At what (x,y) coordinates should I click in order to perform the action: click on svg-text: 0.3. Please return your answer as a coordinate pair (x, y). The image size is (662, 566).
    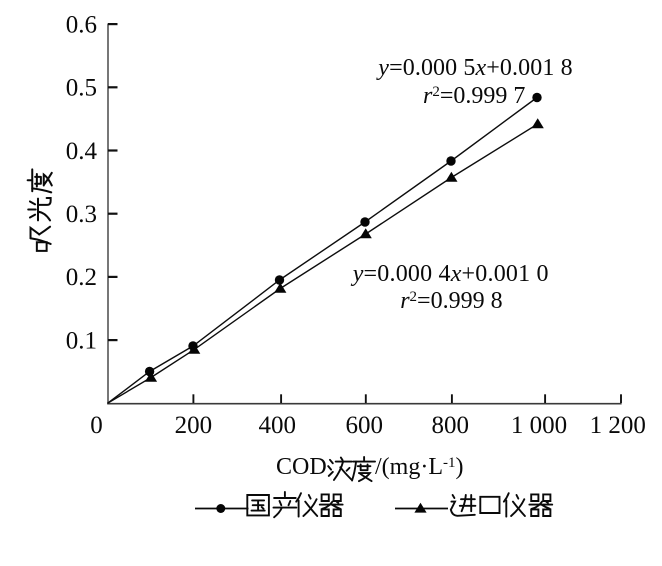
    Looking at the image, I should click on (81, 214).